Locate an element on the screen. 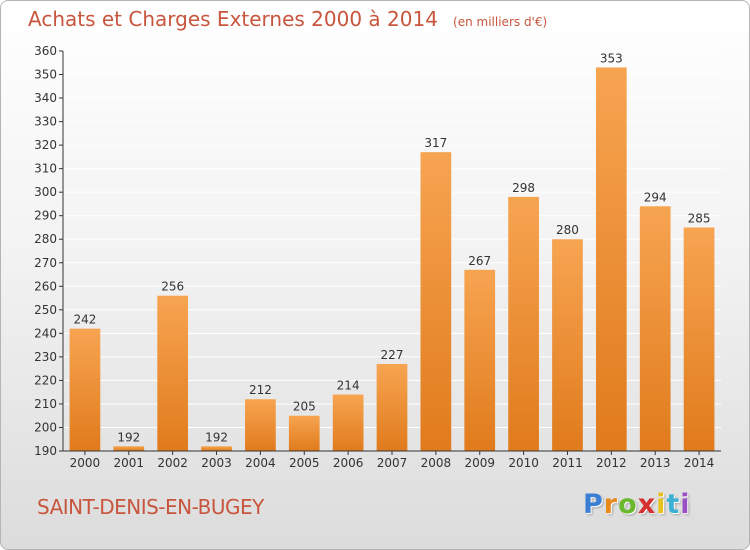  y-tick-label: 340 is located at coordinates (45, 98).